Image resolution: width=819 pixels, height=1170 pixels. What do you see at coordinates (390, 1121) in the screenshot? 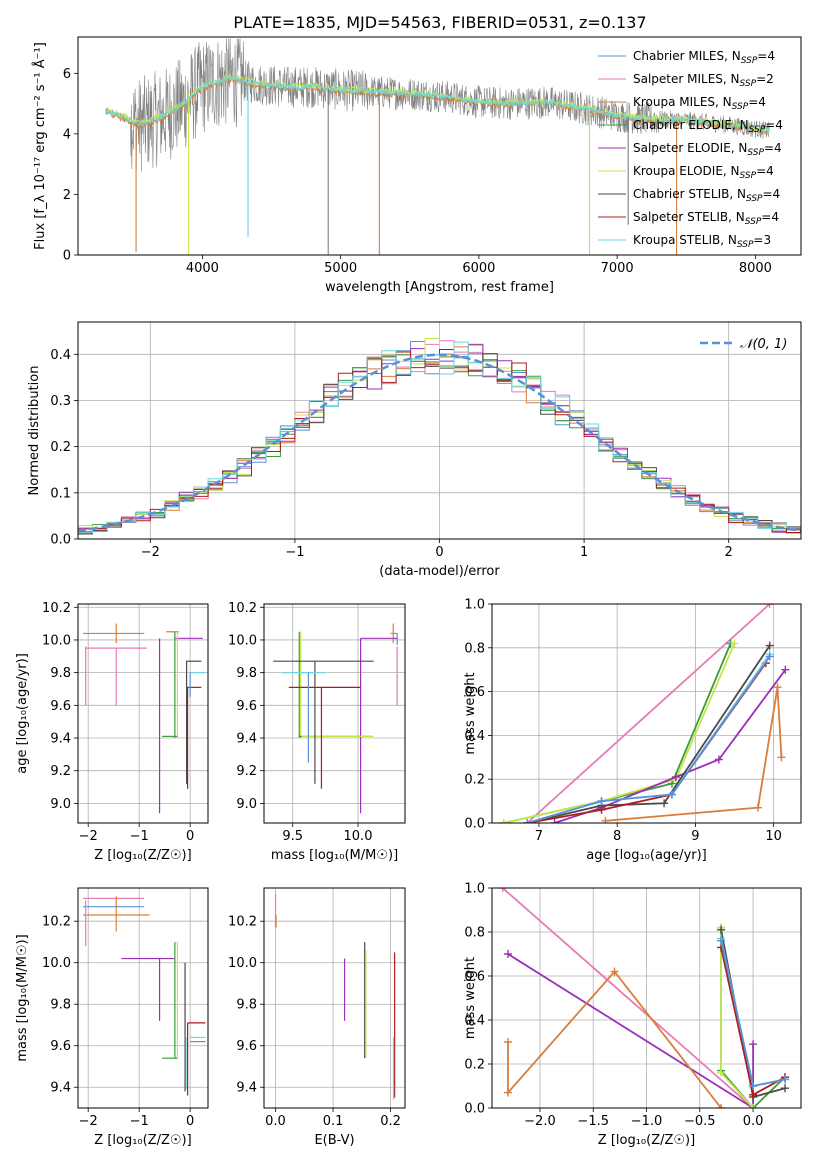
I see `x-tick-label: 0.2` at bounding box center [390, 1121].